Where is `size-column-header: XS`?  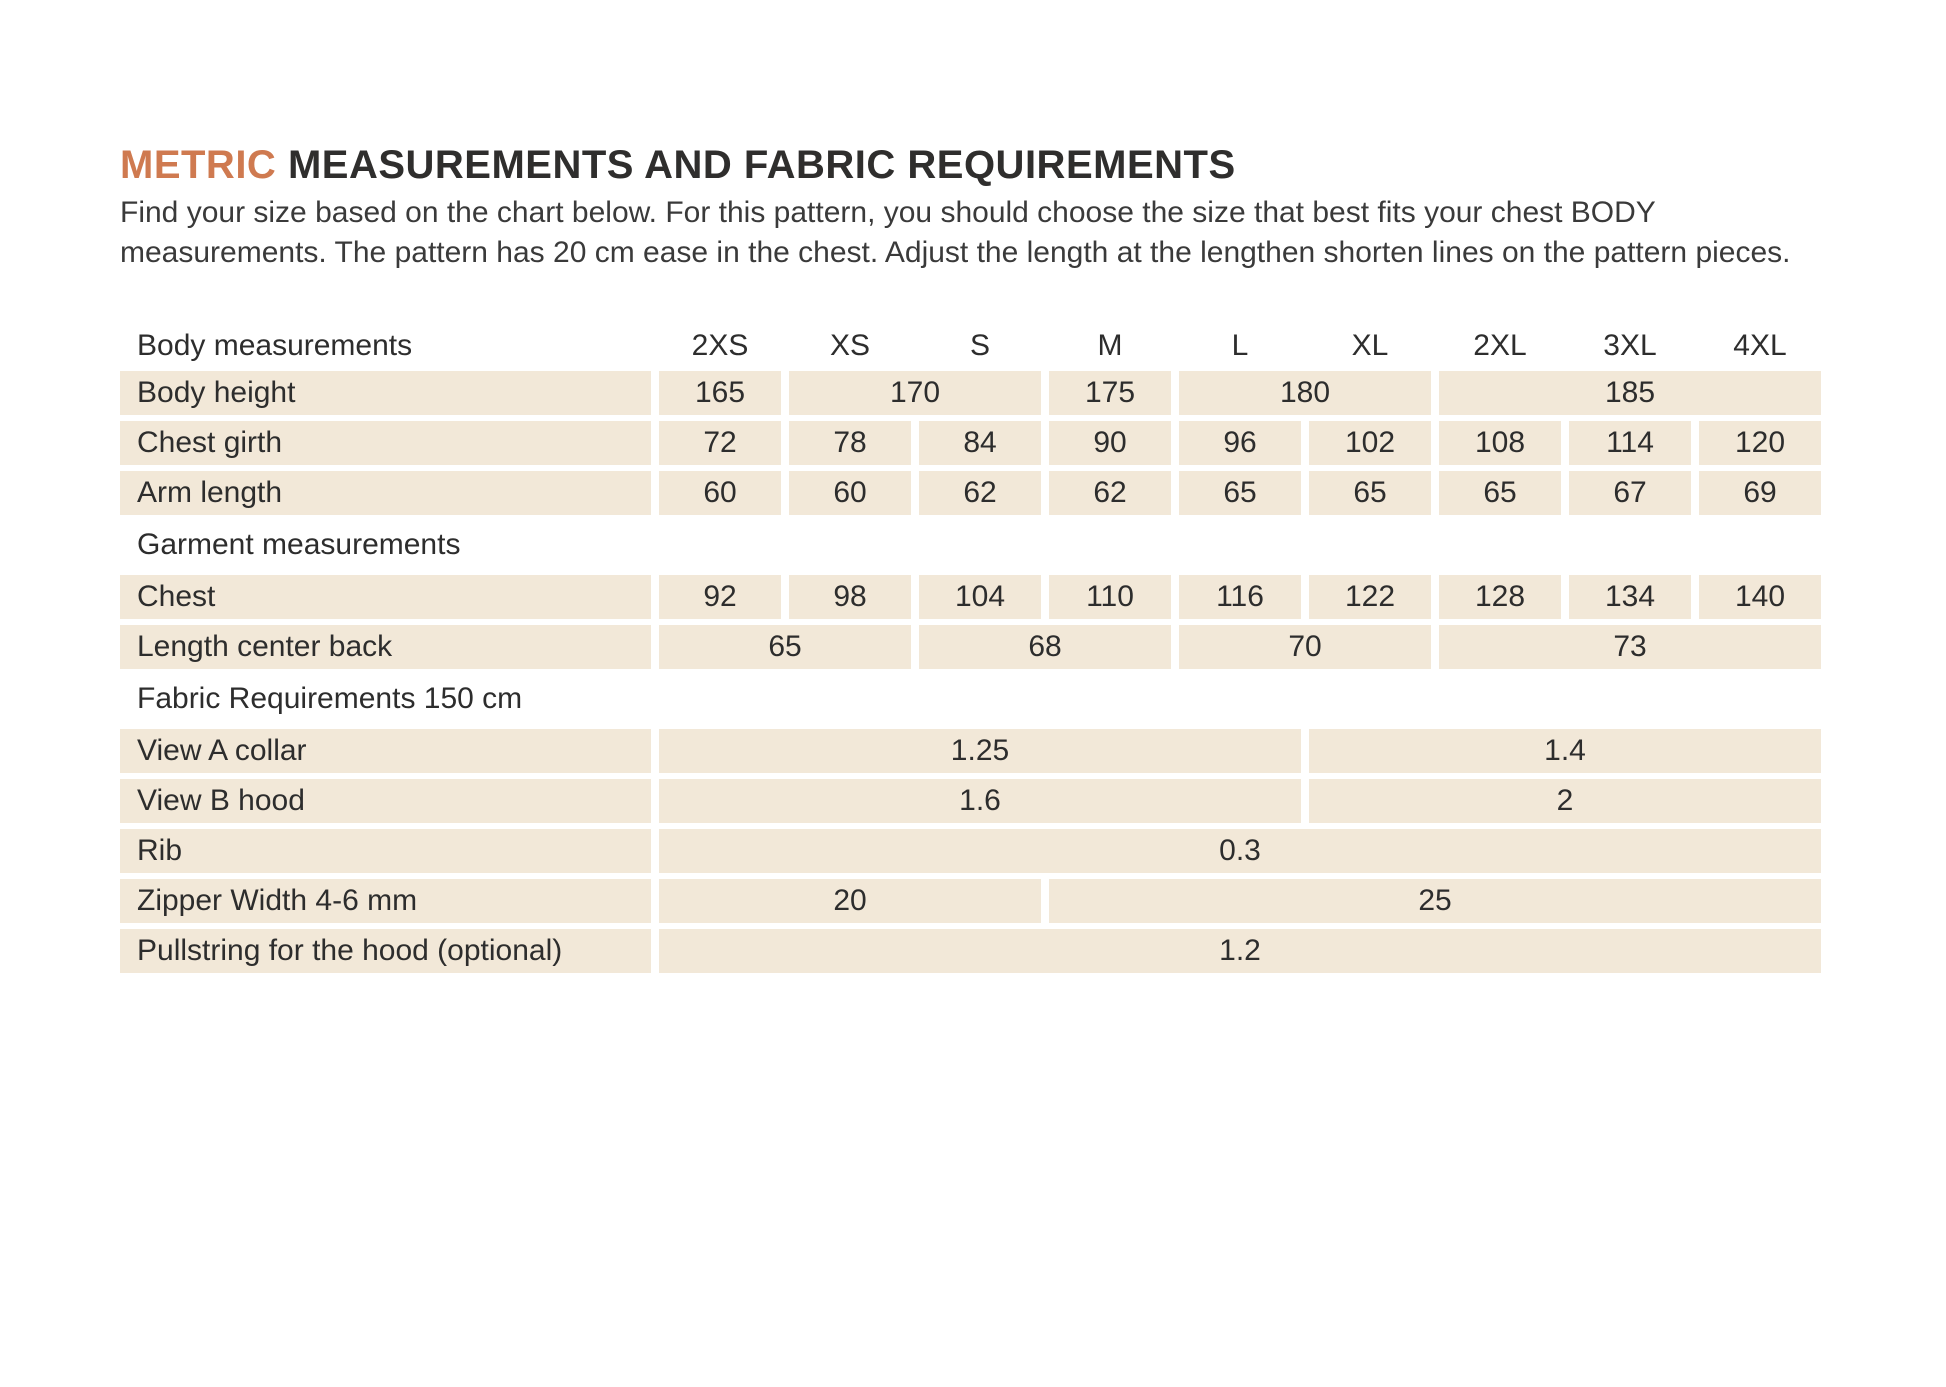 size-column-header: XS is located at coordinates (850, 345).